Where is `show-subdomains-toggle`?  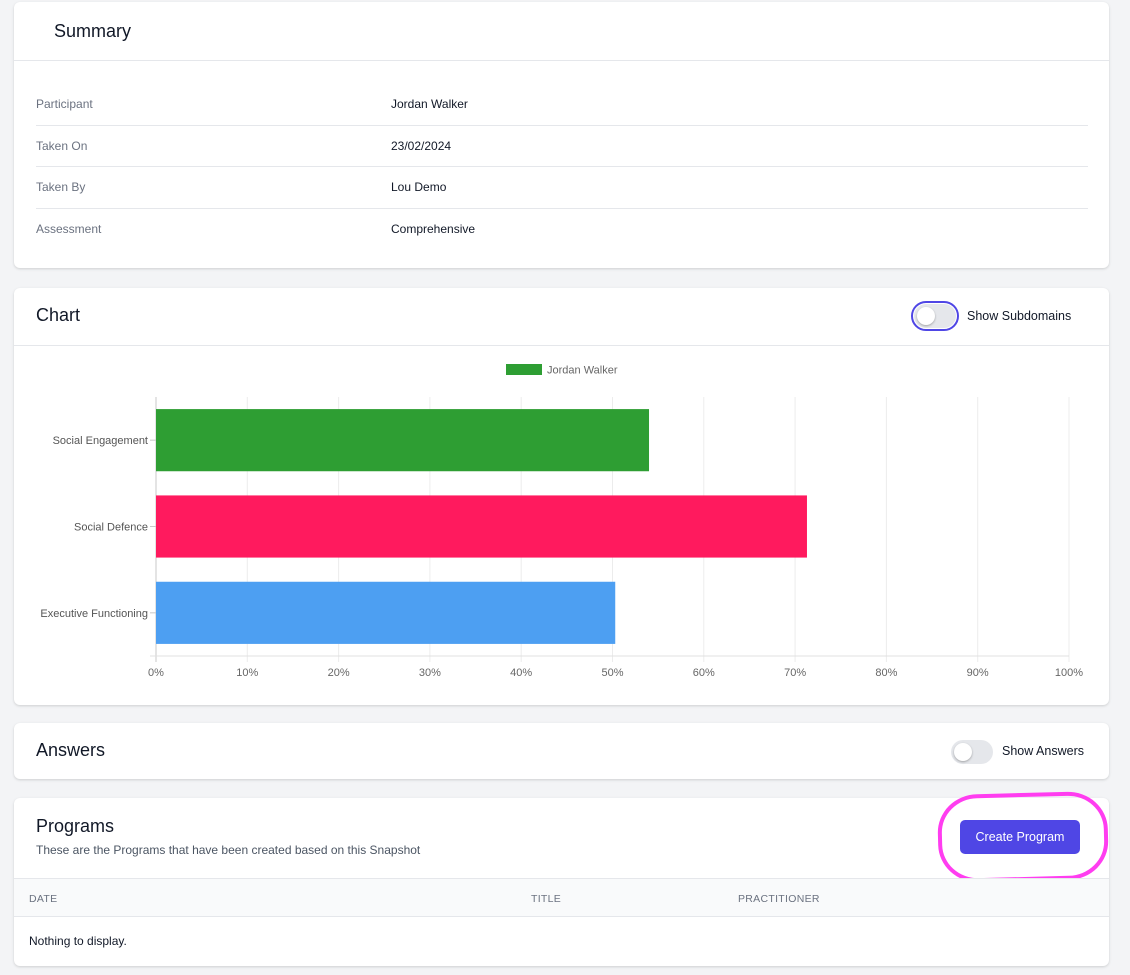
show-subdomains-toggle is located at coordinates (935, 316).